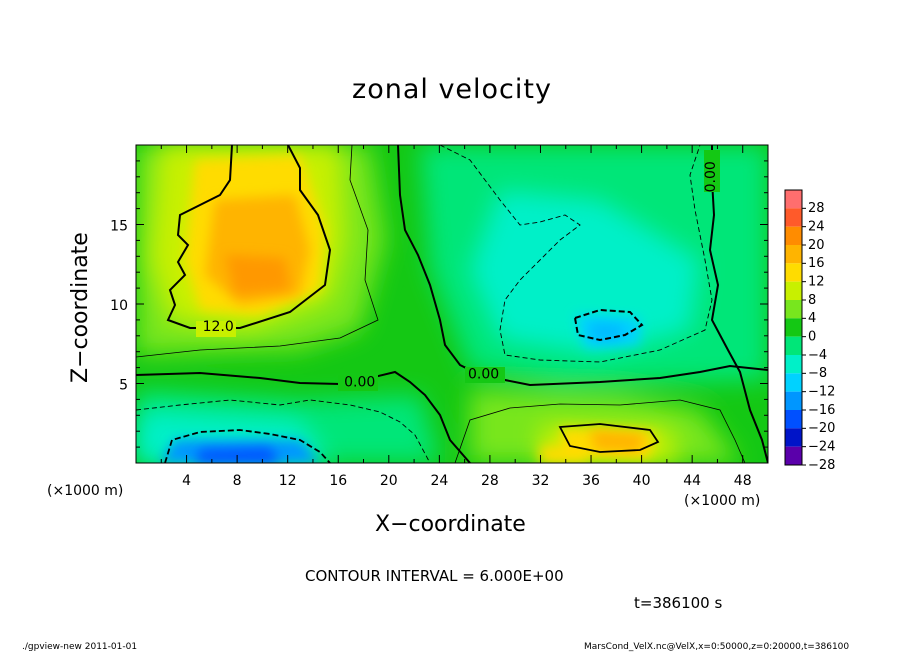 The width and height of the screenshot is (904, 654). What do you see at coordinates (816, 263) in the screenshot?
I see `colorbar-label: 16` at bounding box center [816, 263].